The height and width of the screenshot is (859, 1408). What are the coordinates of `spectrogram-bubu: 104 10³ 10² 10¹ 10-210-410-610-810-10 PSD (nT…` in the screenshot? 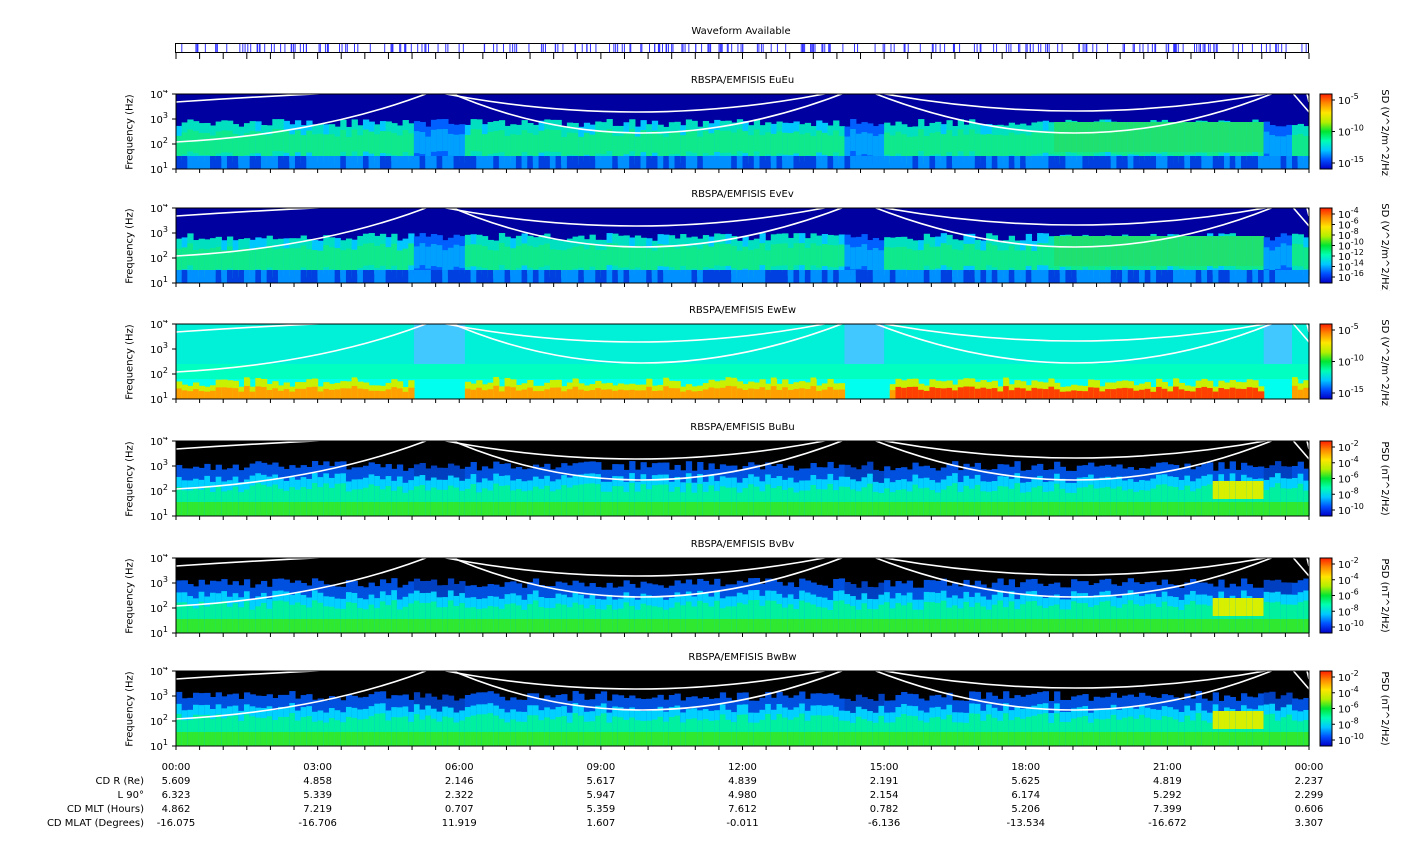 It's located at (770, 480).